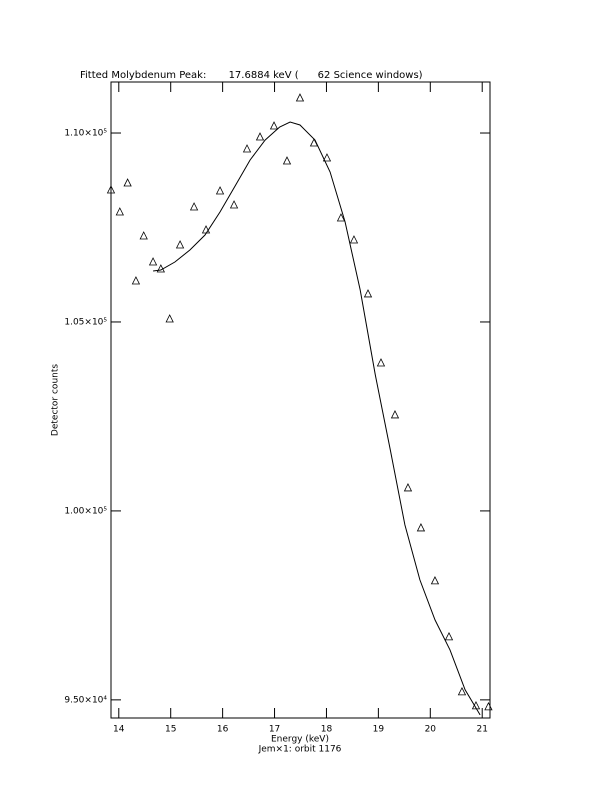 Image resolution: width=612 pixels, height=792 pixels. Describe the element at coordinates (85, 700) in the screenshot. I see `y-tick-label: 9.50×10⁴` at that location.